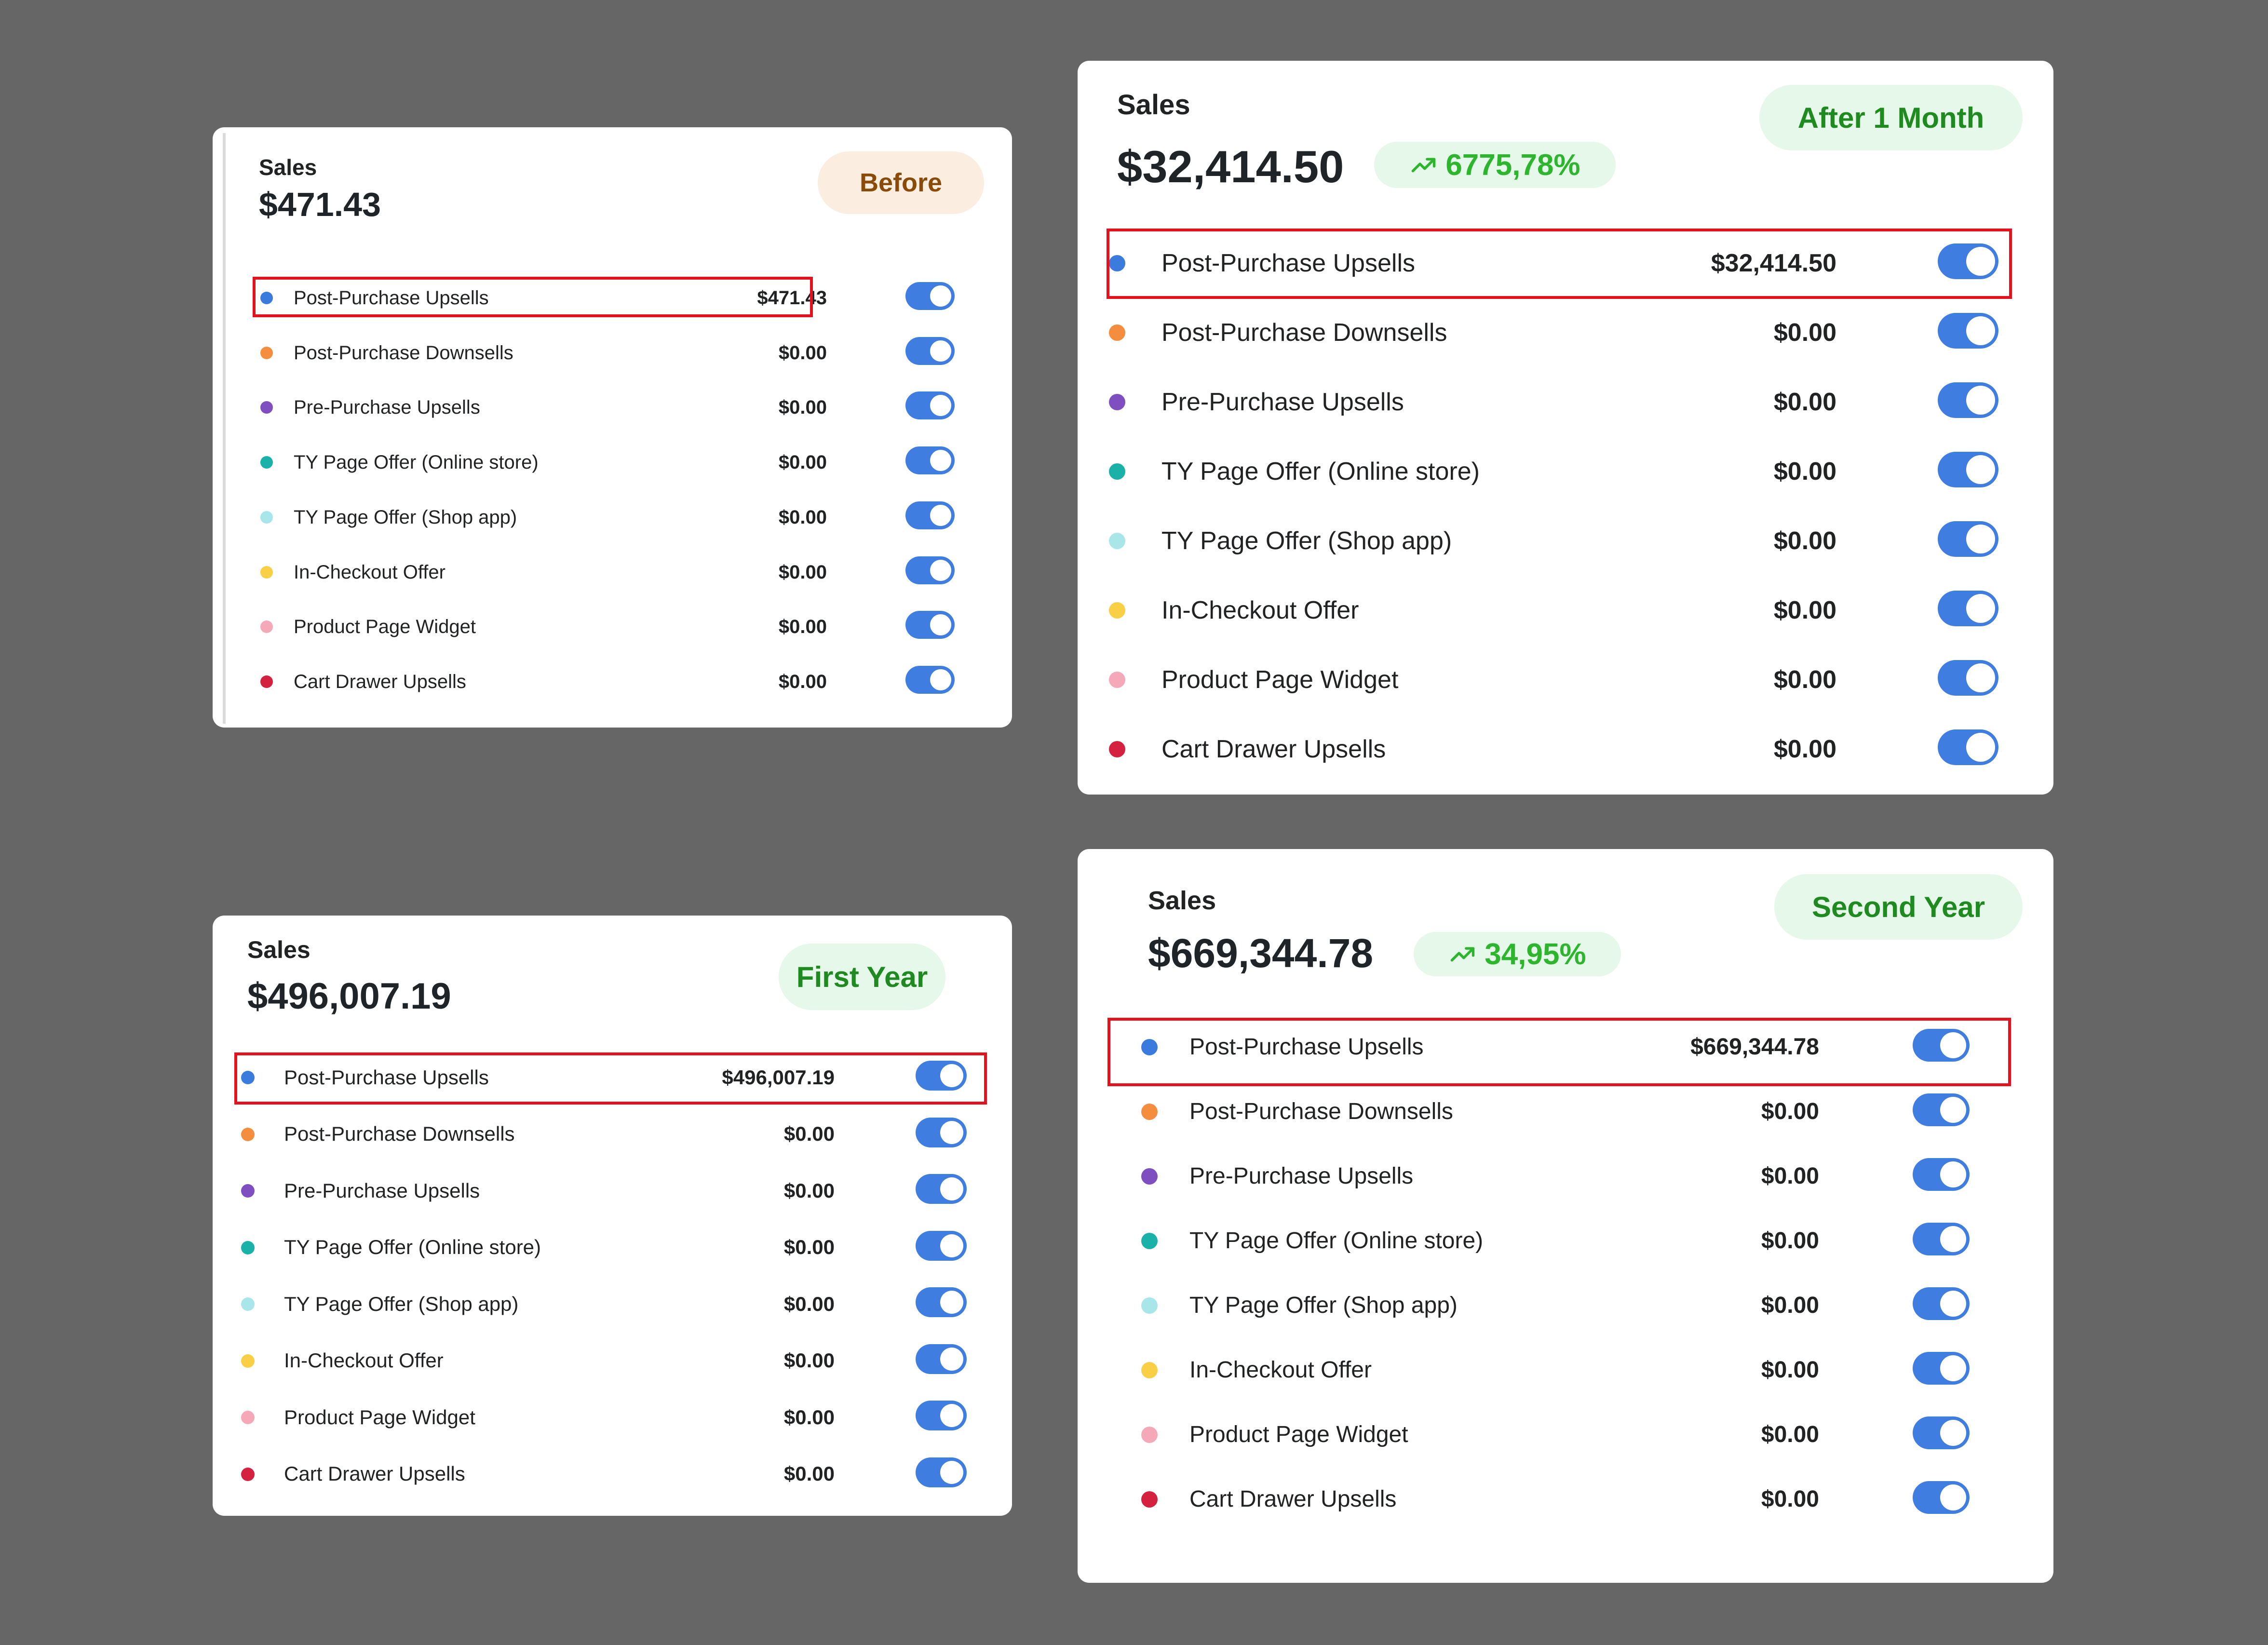 Image resolution: width=2268 pixels, height=1645 pixels. I want to click on sales-label: Sales, so click(1153, 105).